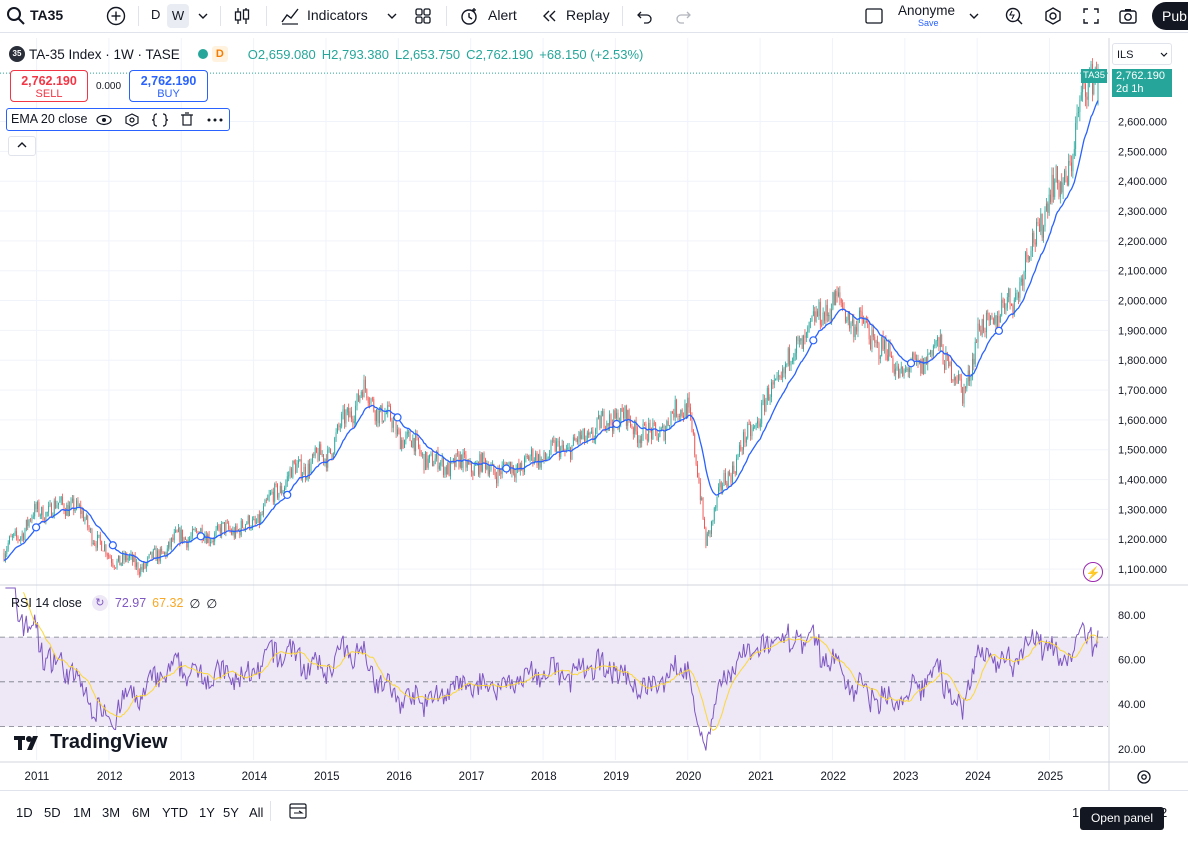 The image size is (1188, 842). I want to click on redo-icon, so click(683, 16).